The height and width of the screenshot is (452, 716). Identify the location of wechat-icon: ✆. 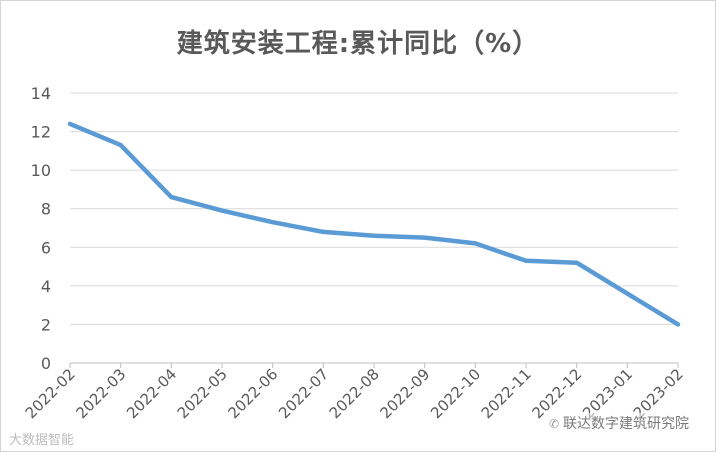
(553, 424).